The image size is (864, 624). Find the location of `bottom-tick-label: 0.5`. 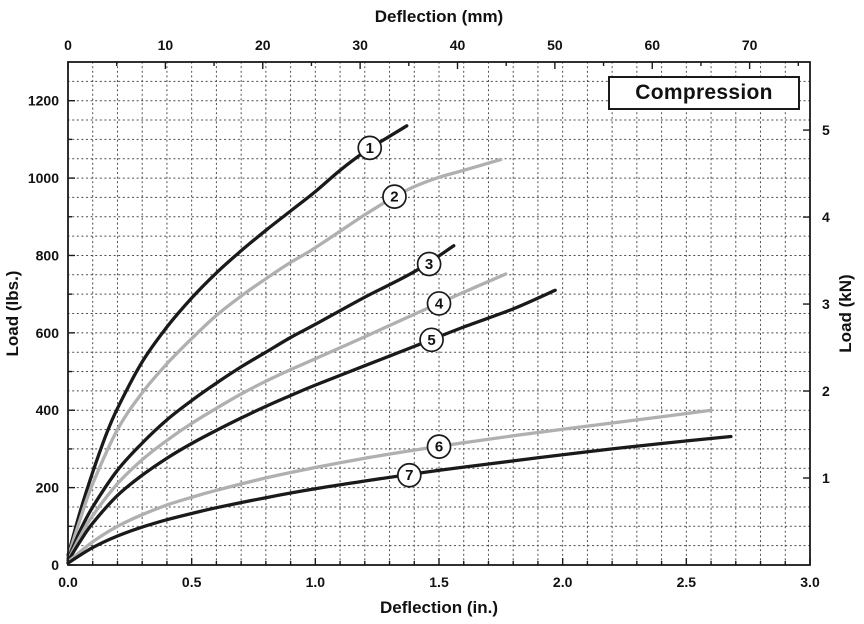

bottom-tick-label: 0.5 is located at coordinates (192, 582).